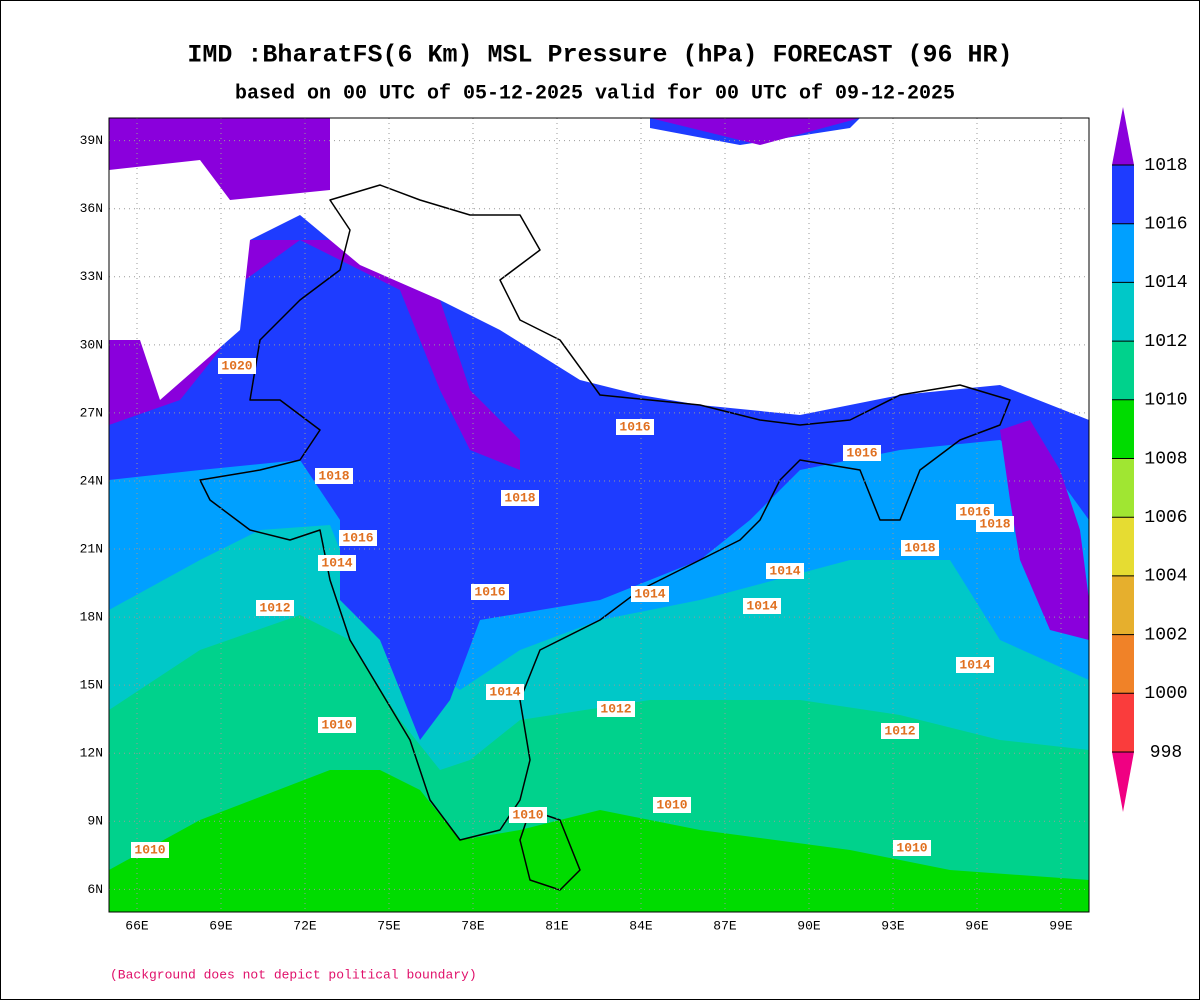 This screenshot has height=1005, width=1200. What do you see at coordinates (305, 925) in the screenshot?
I see `lon-tick-label: 72E` at bounding box center [305, 925].